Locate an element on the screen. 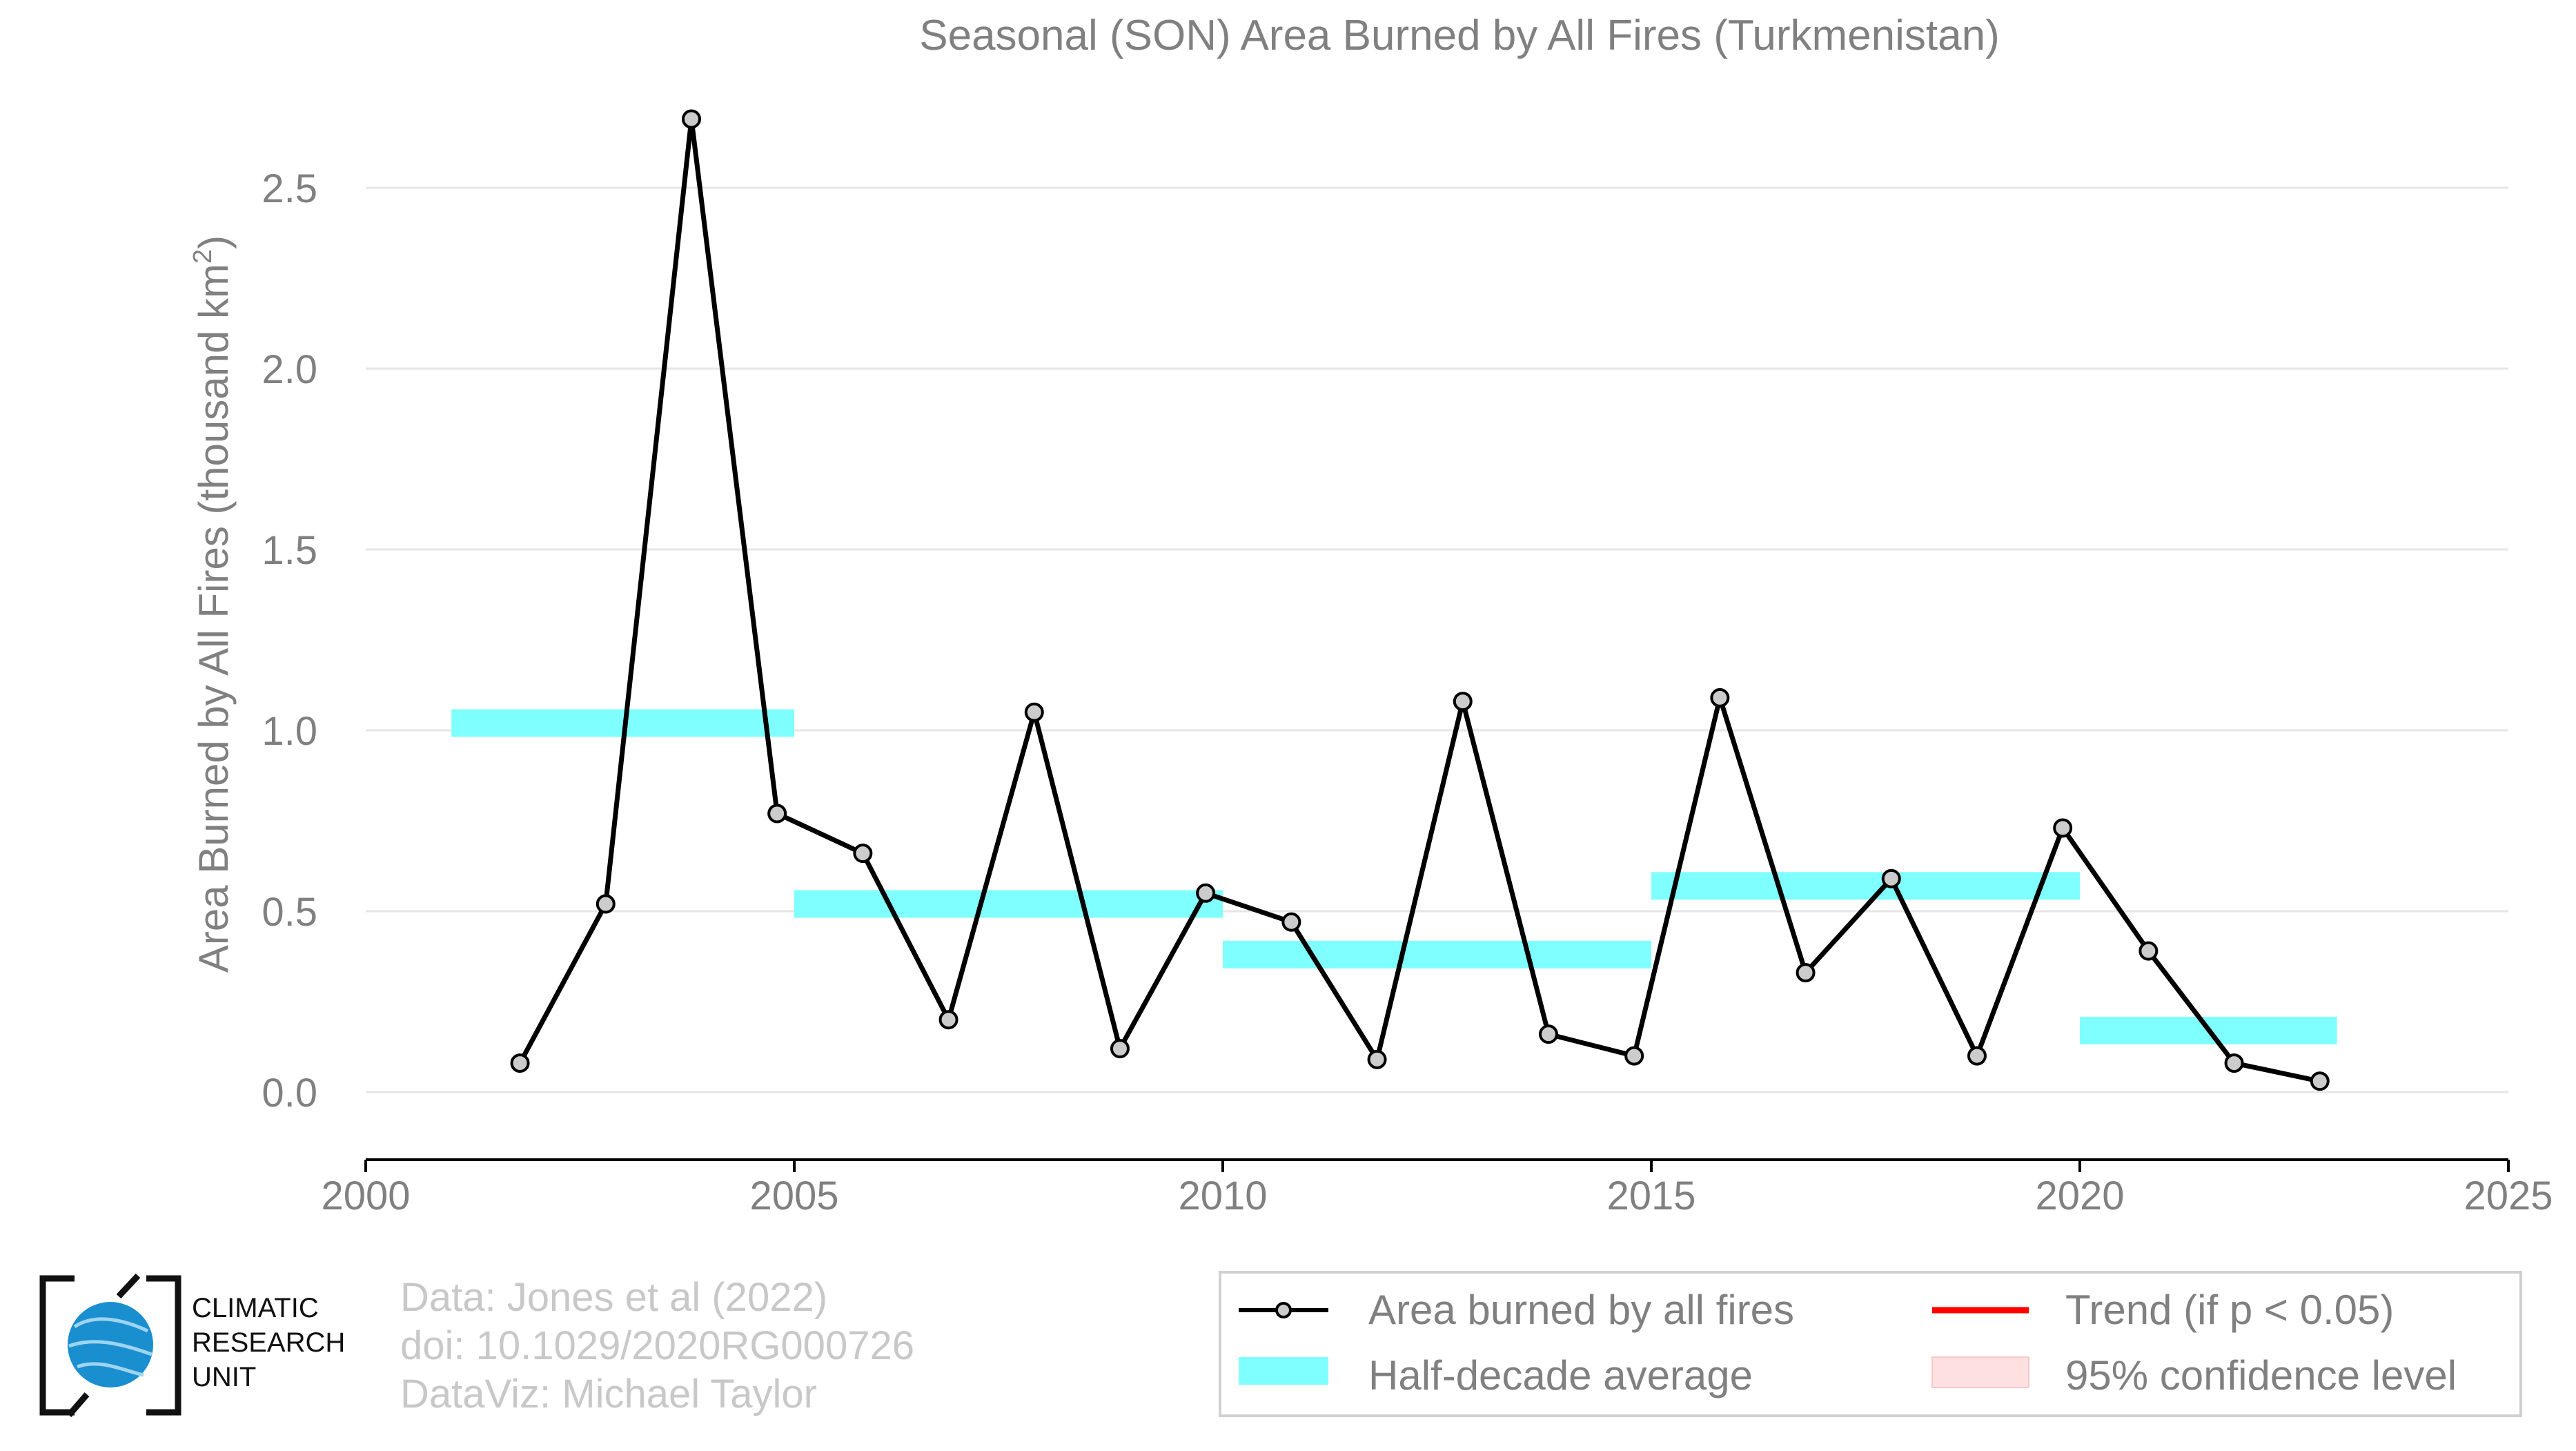 The height and width of the screenshot is (1451, 2576). y-tick-label: 0.5 is located at coordinates (289, 913).